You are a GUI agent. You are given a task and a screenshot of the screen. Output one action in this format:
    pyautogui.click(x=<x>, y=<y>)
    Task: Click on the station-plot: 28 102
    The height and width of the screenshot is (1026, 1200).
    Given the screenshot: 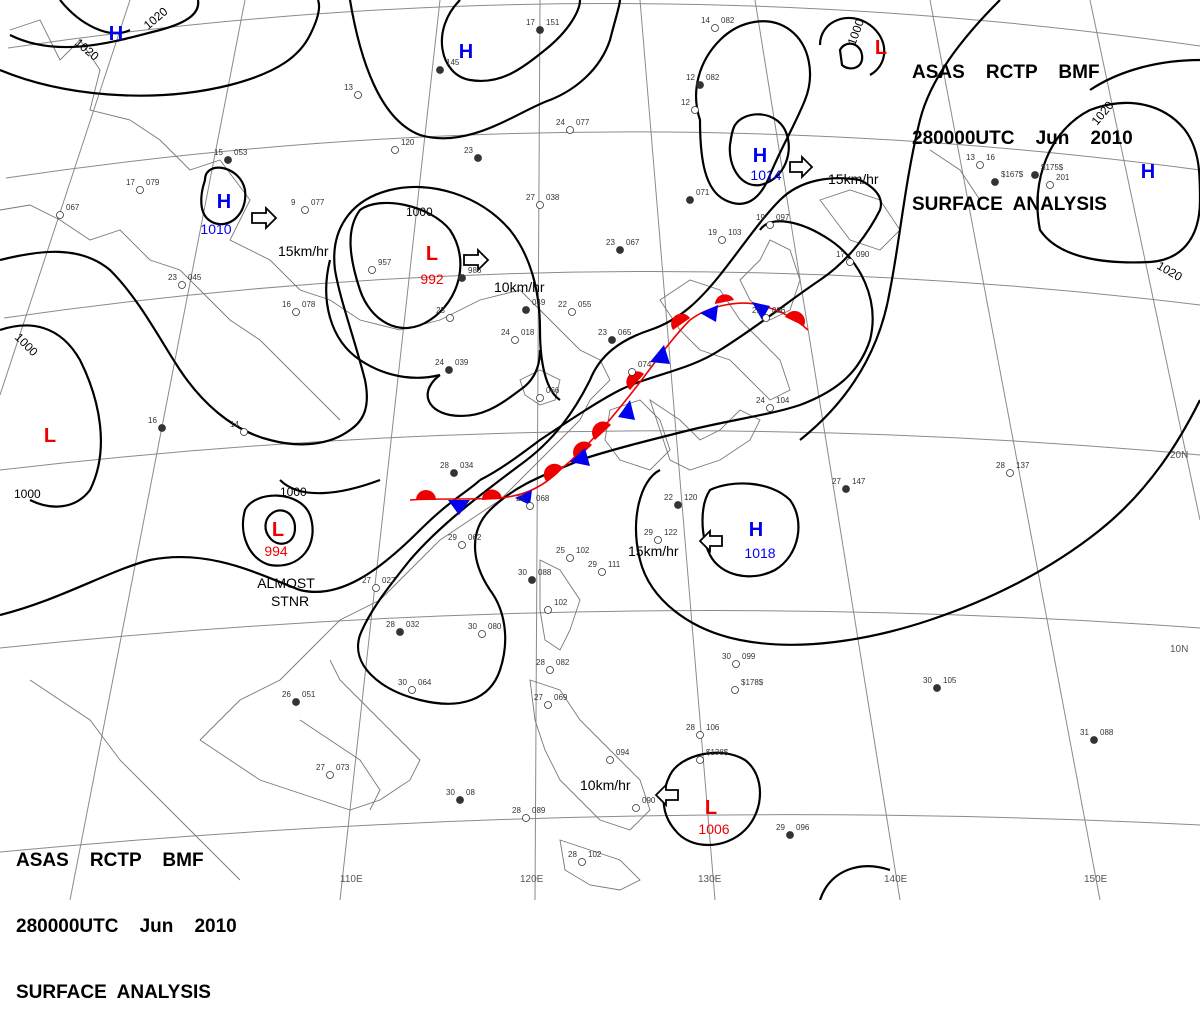 What is the action you would take?
    pyautogui.click(x=585, y=858)
    